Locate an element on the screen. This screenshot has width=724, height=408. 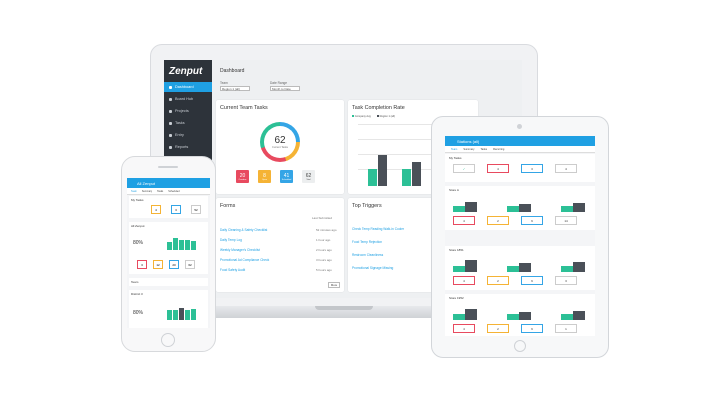
sidebar-item-dashboard: Dashboard is located at coordinates (188, 87).